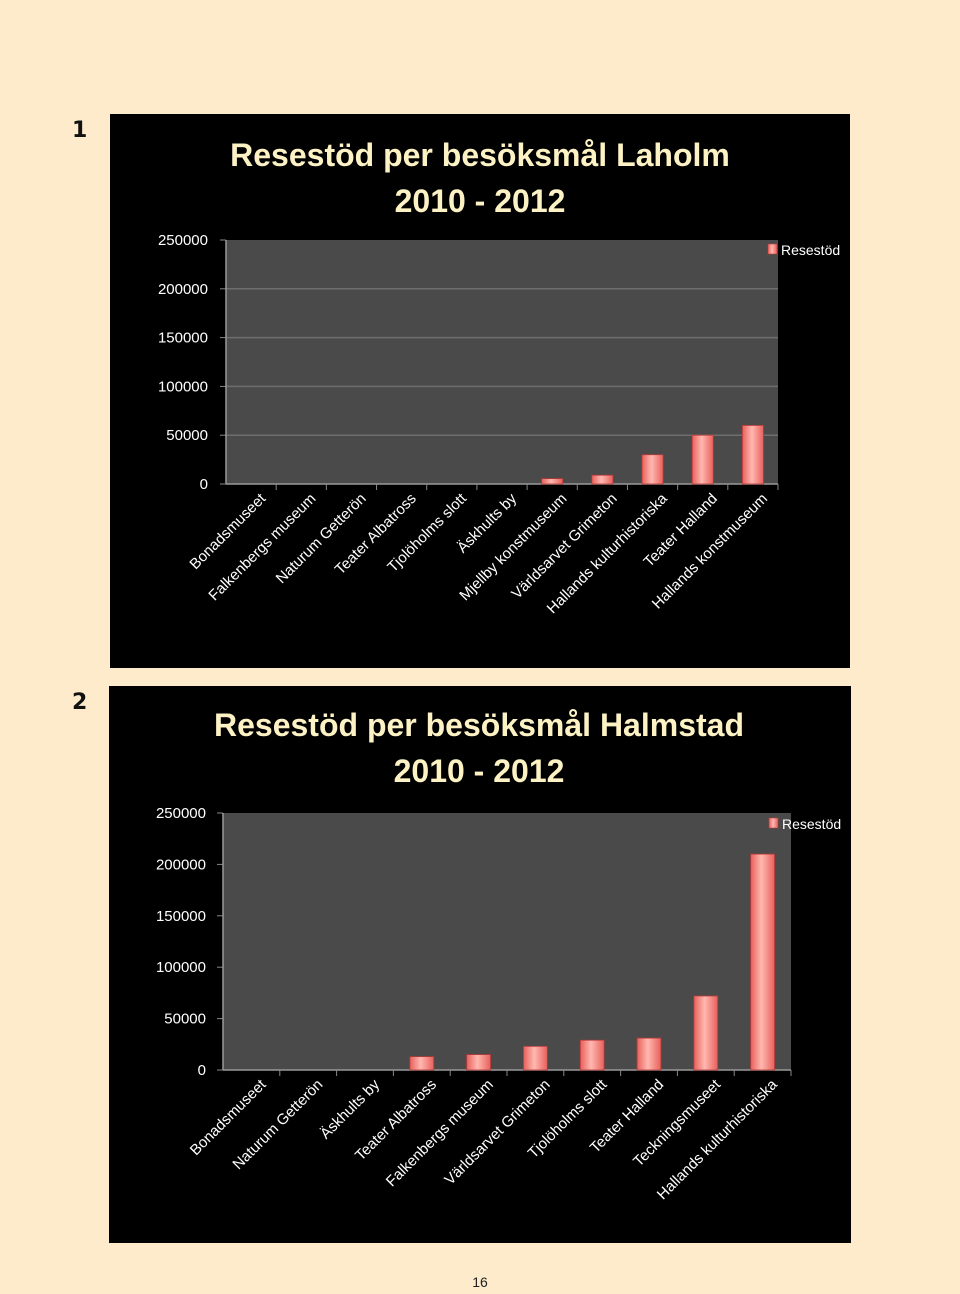 This screenshot has height=1294, width=960. What do you see at coordinates (80, 702) in the screenshot?
I see `figure-number-2: 2` at bounding box center [80, 702].